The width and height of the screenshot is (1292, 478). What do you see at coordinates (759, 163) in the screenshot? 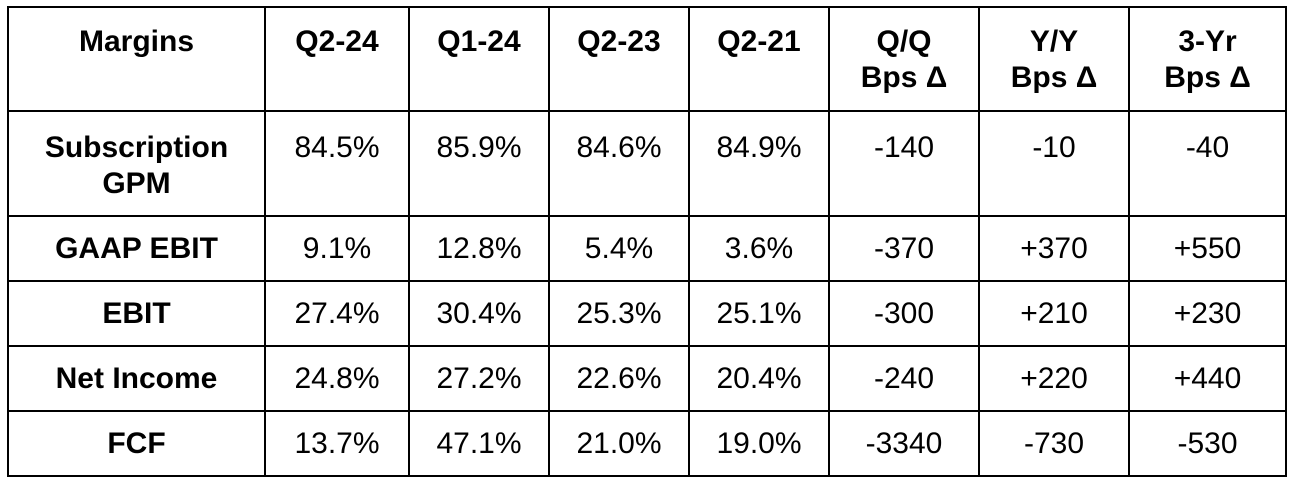
I see `table-cell: 84.9%` at bounding box center [759, 163].